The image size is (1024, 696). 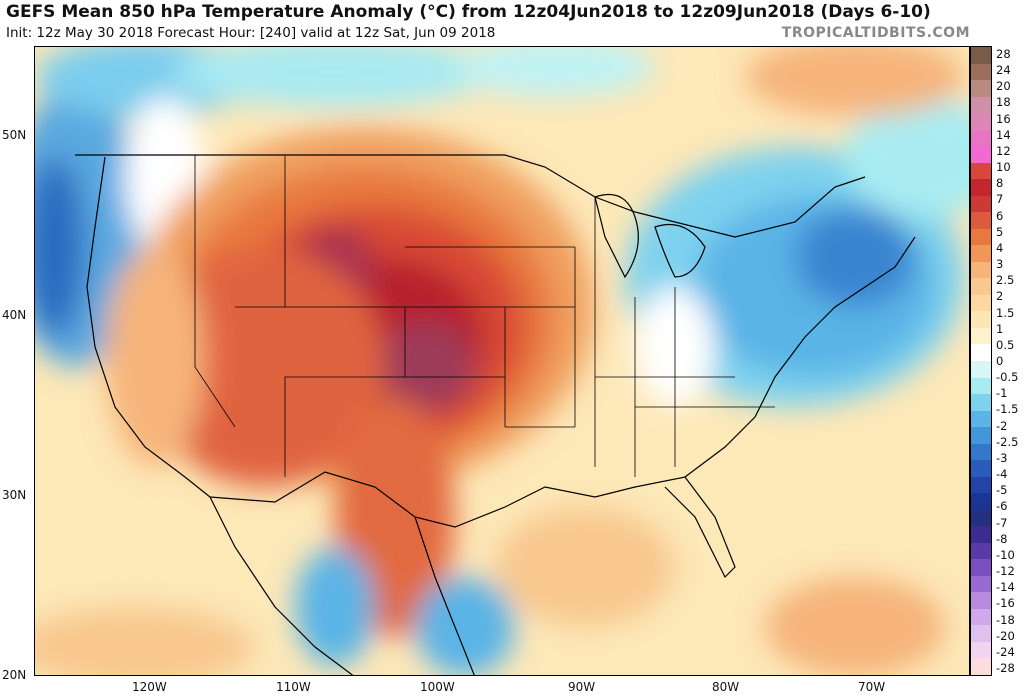 What do you see at coordinates (1003, 86) in the screenshot?
I see `colorbar-label: 20` at bounding box center [1003, 86].